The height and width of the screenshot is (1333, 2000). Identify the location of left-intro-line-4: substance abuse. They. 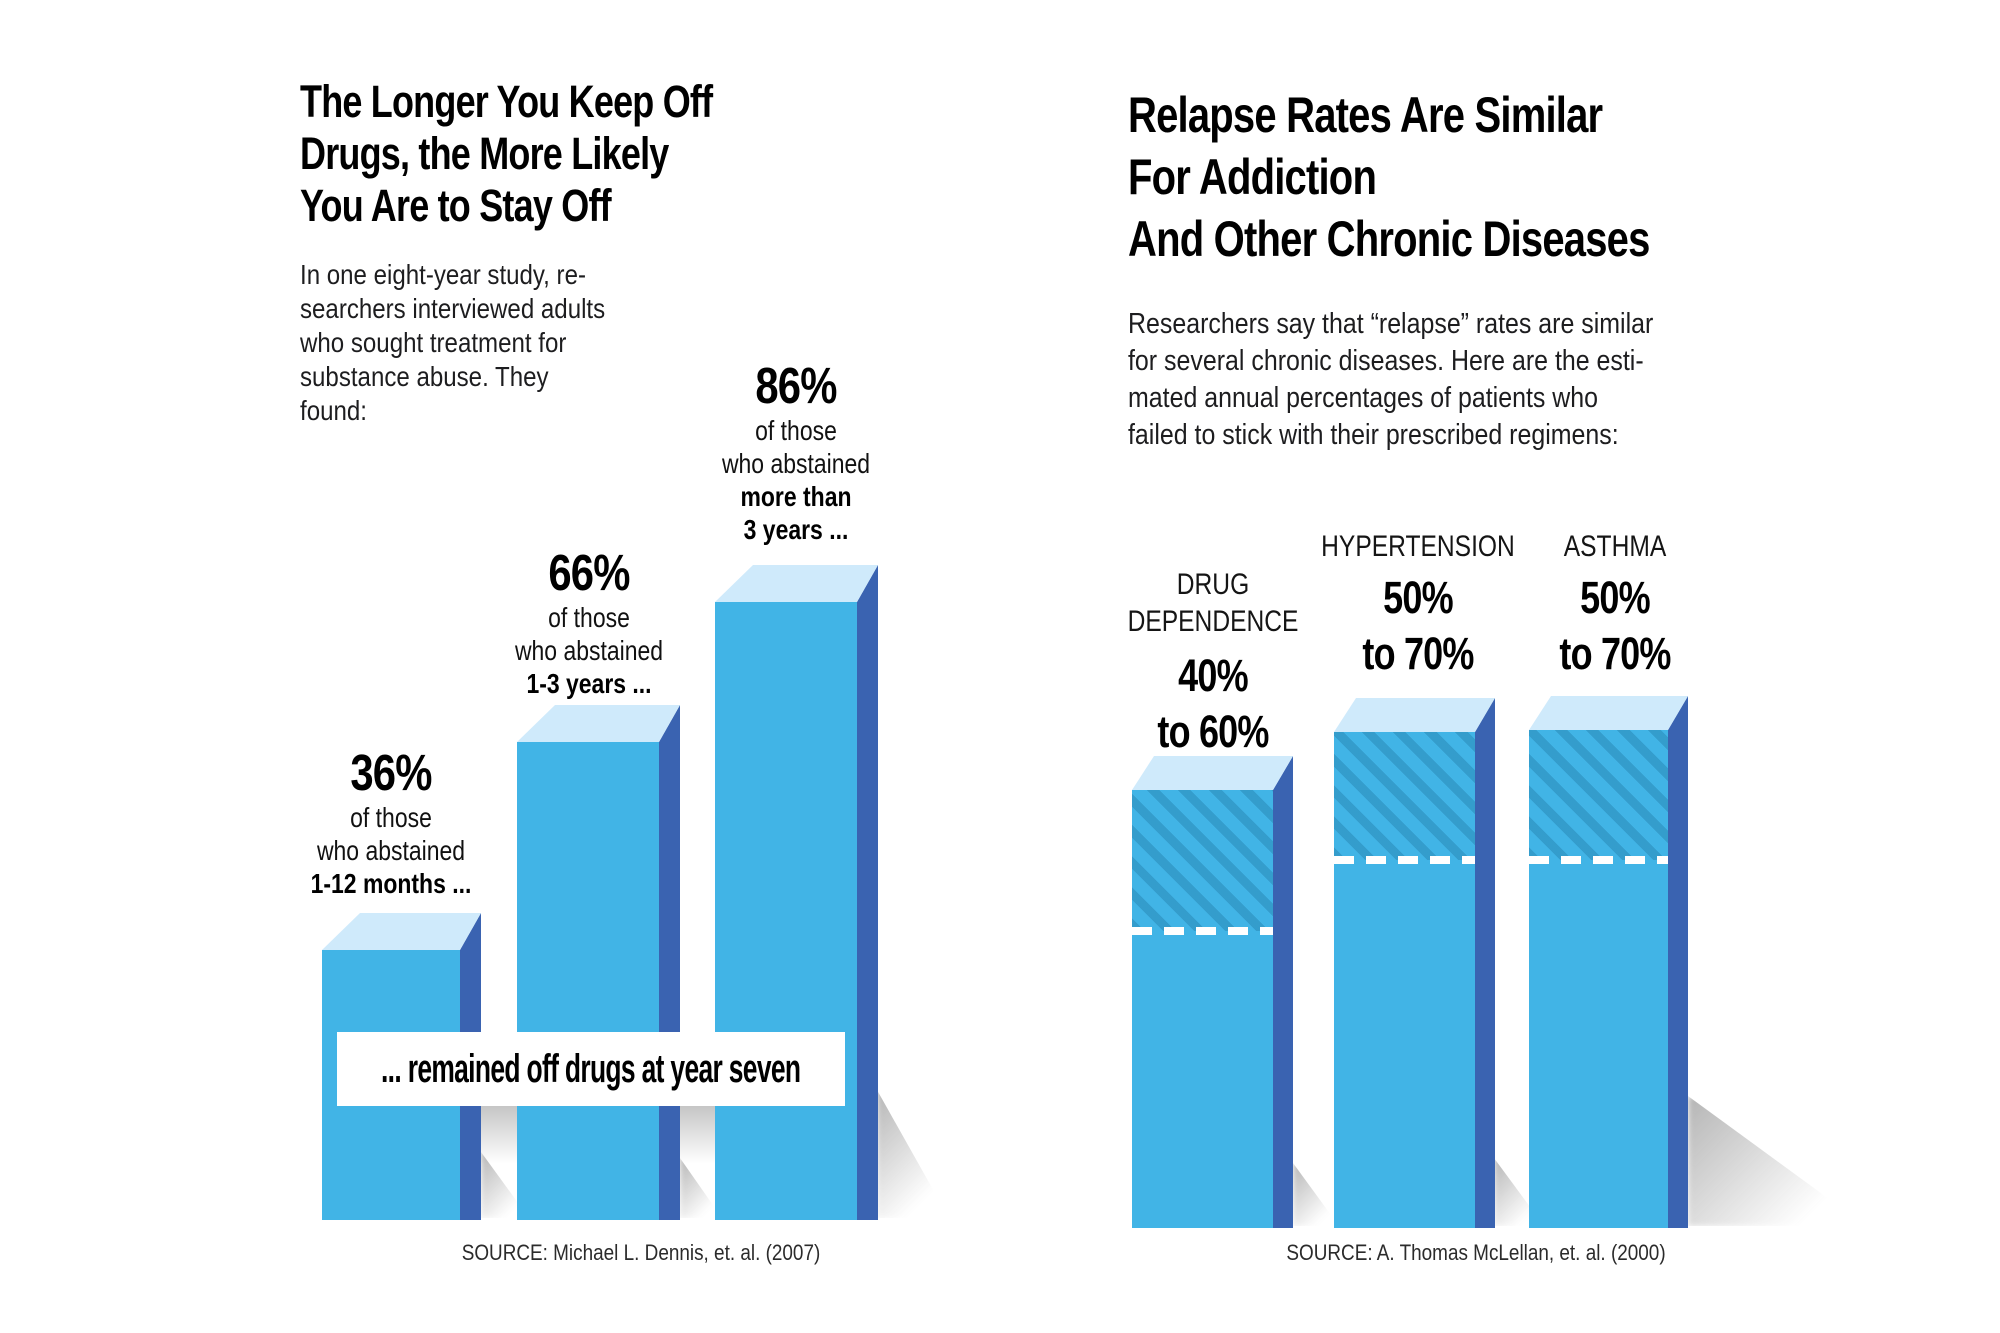
(424, 376).